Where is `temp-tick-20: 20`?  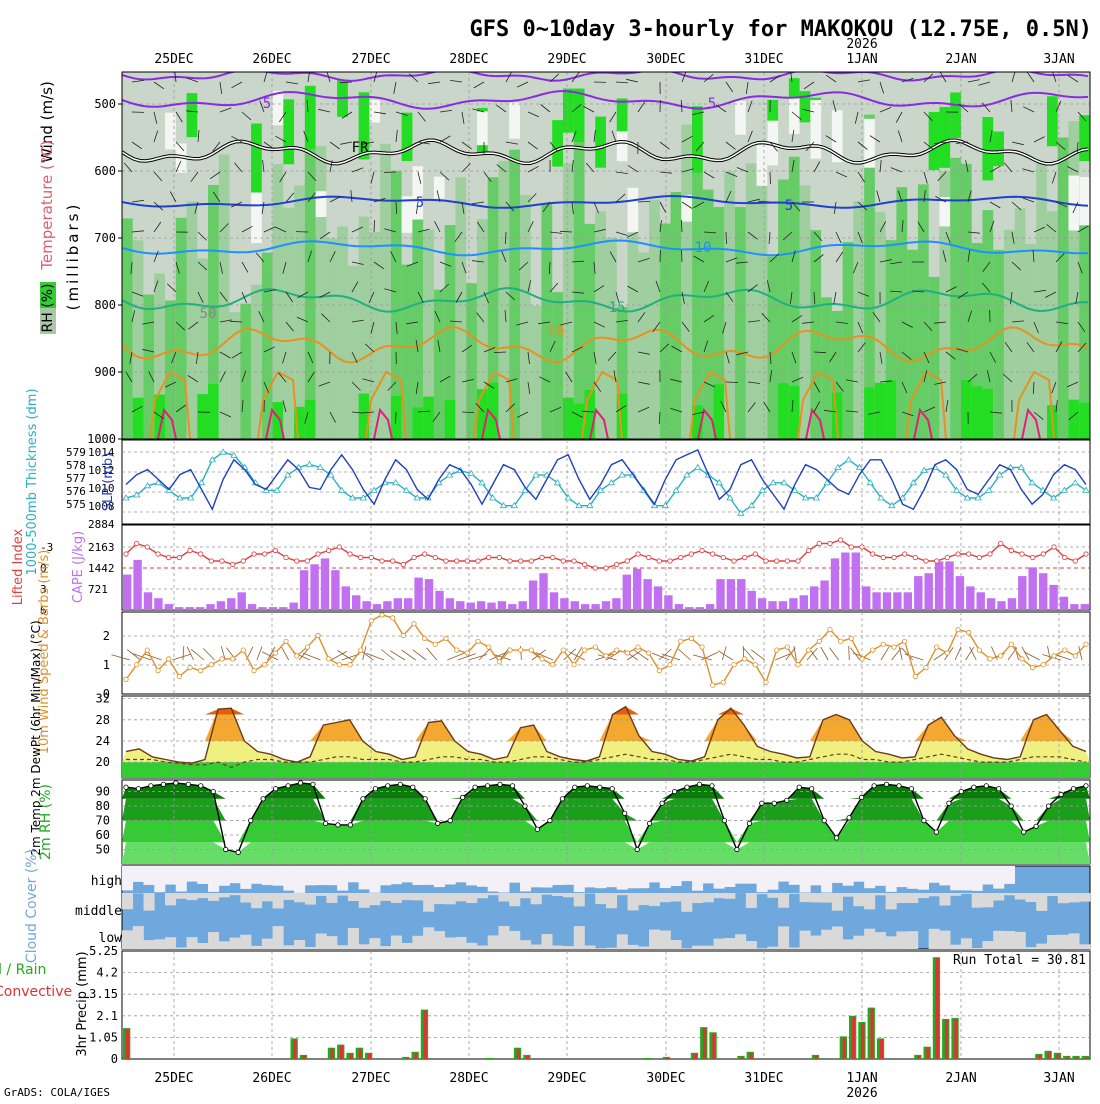 temp-tick-20: 20 is located at coordinates (103, 762).